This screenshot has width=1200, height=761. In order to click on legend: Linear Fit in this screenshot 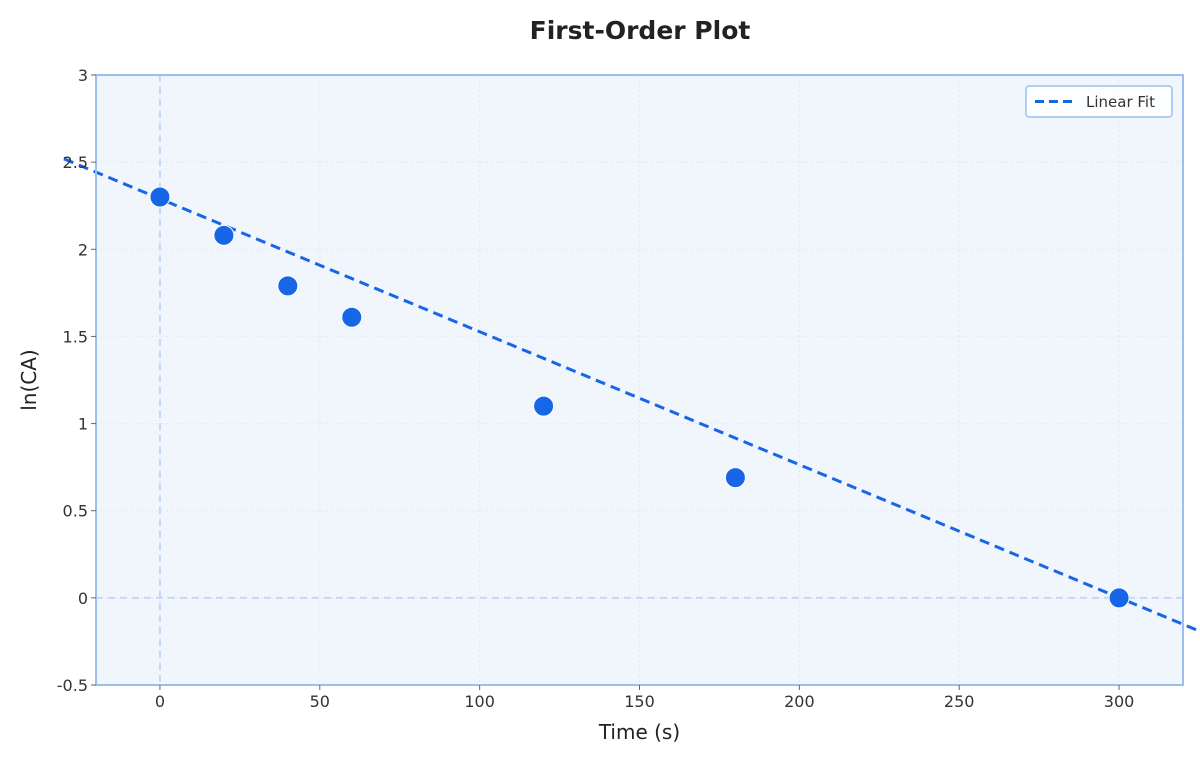, I will do `click(1099, 101)`.